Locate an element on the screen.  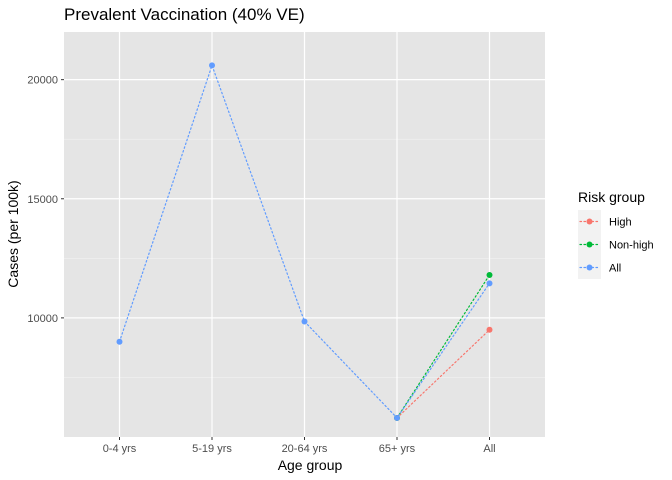
legend-label: Non-high is located at coordinates (631, 246).